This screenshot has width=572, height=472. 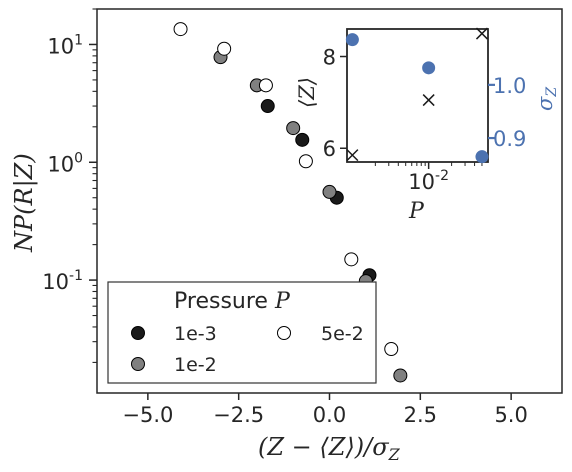 What do you see at coordinates (509, 86) in the screenshot?
I see `inset-right-tick-label: 1.0` at bounding box center [509, 86].